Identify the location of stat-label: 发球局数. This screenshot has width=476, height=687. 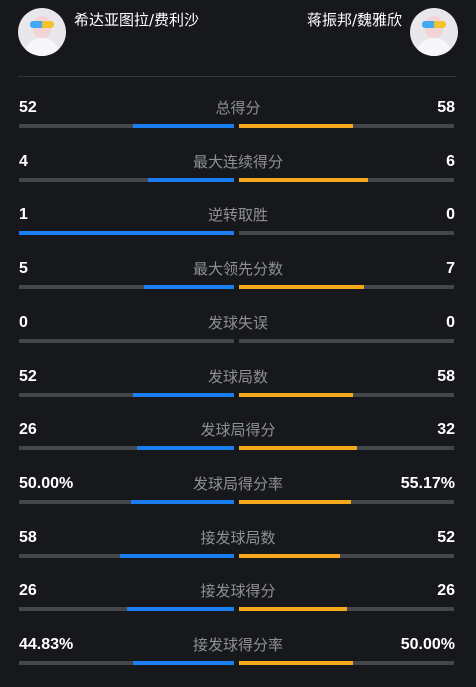
(237, 376).